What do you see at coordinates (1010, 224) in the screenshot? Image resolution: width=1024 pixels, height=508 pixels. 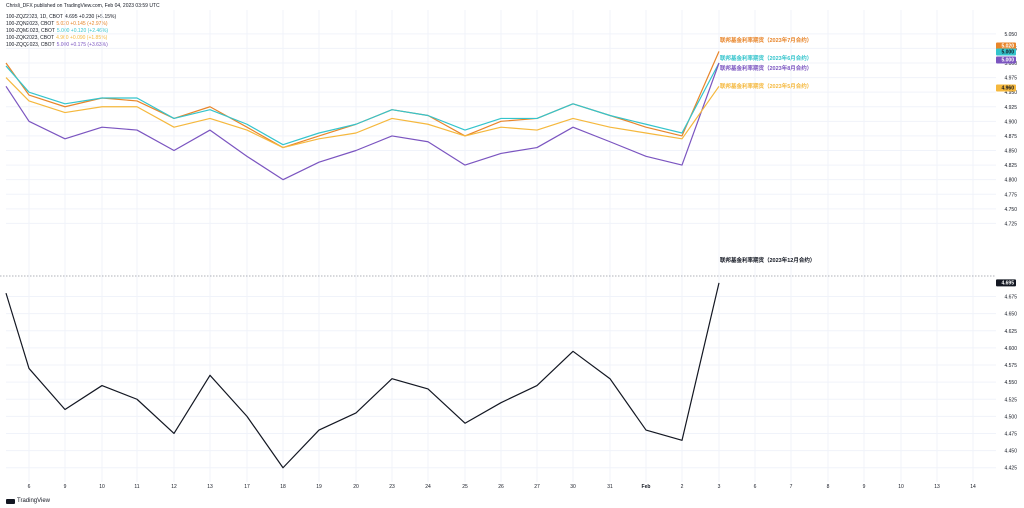 I see `y-tick-label: 4.725` at bounding box center [1010, 224].